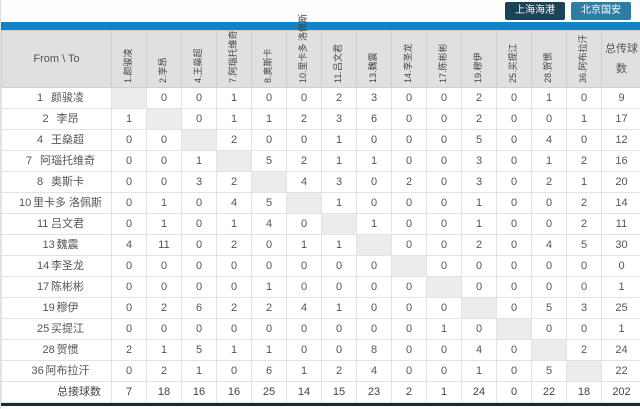 The height and width of the screenshot is (409, 640). Describe the element at coordinates (320, 392) in the screenshot. I see `total-row: 总接球数 7 18 16 16 25 14 15 23 2 1 24 0 22 18 202` at that location.